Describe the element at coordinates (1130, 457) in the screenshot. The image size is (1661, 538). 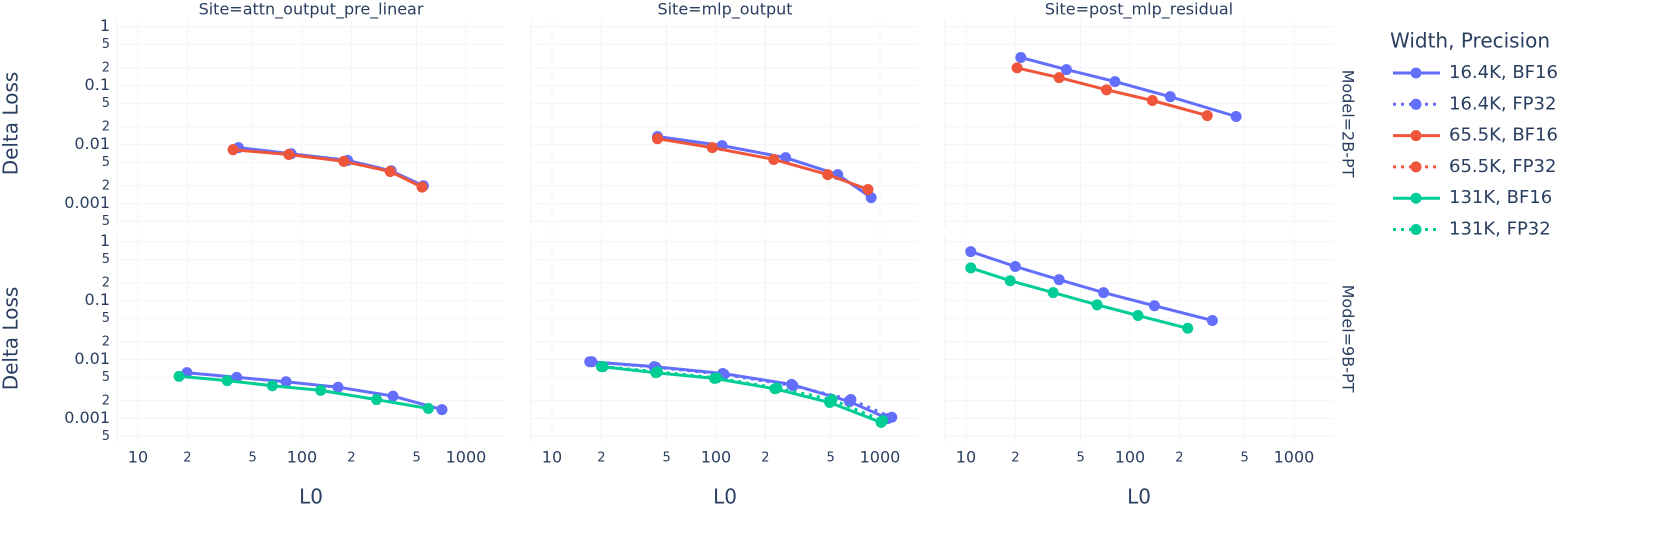
I see `x-tick-label: 100` at that location.